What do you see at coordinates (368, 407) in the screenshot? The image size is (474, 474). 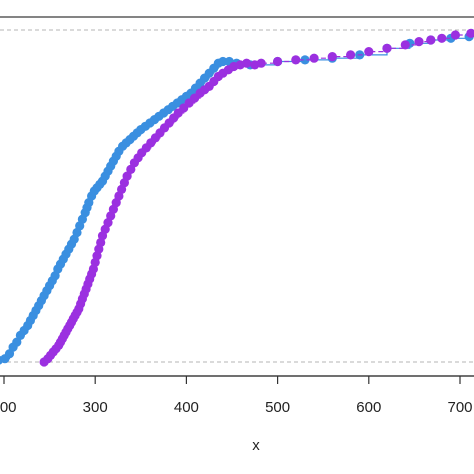 I see `x-tick-label: 600` at bounding box center [368, 407].